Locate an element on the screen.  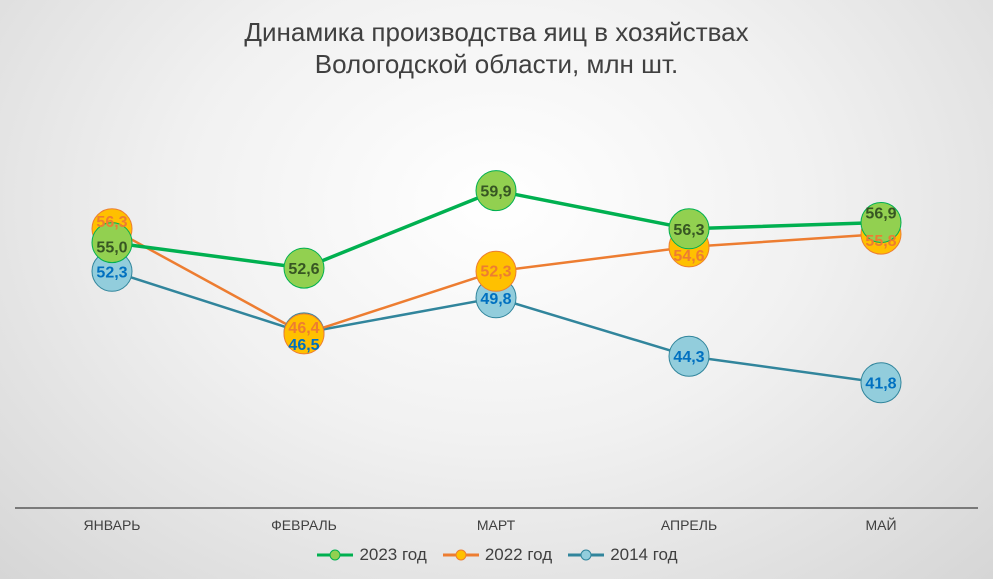
chart-title-line-2: Вологодской области, млн шт. is located at coordinates (496, 64).